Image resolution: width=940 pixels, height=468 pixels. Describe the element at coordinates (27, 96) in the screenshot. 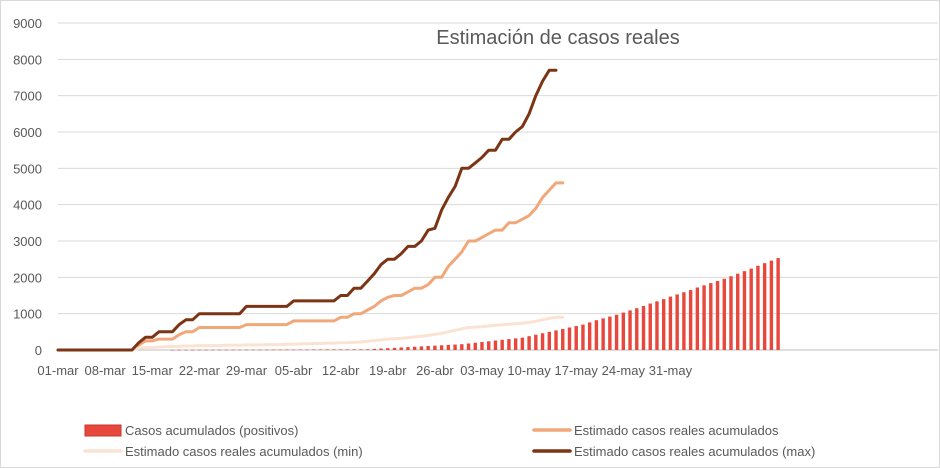

I see `y-tick-label: 7000` at that location.